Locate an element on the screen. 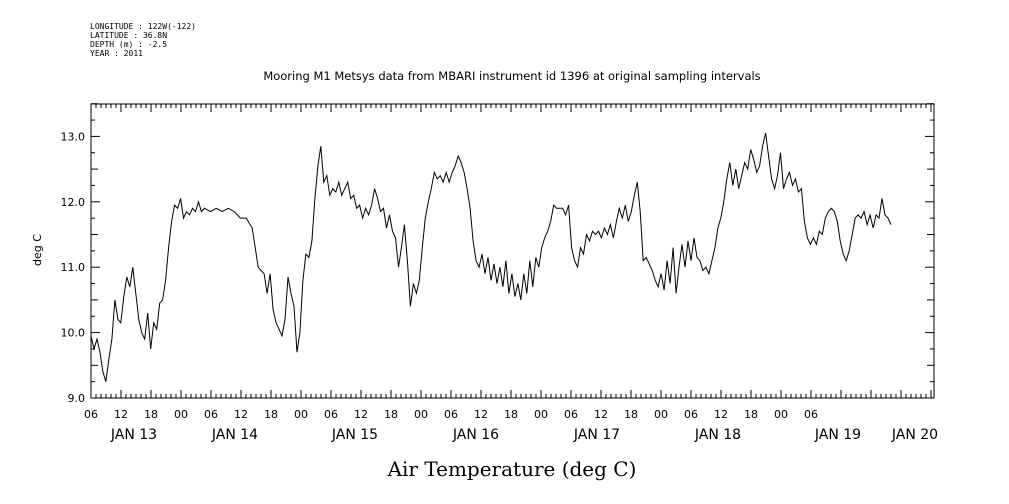  x-axis-label: Air Temperature (deg C) is located at coordinates (512, 469).